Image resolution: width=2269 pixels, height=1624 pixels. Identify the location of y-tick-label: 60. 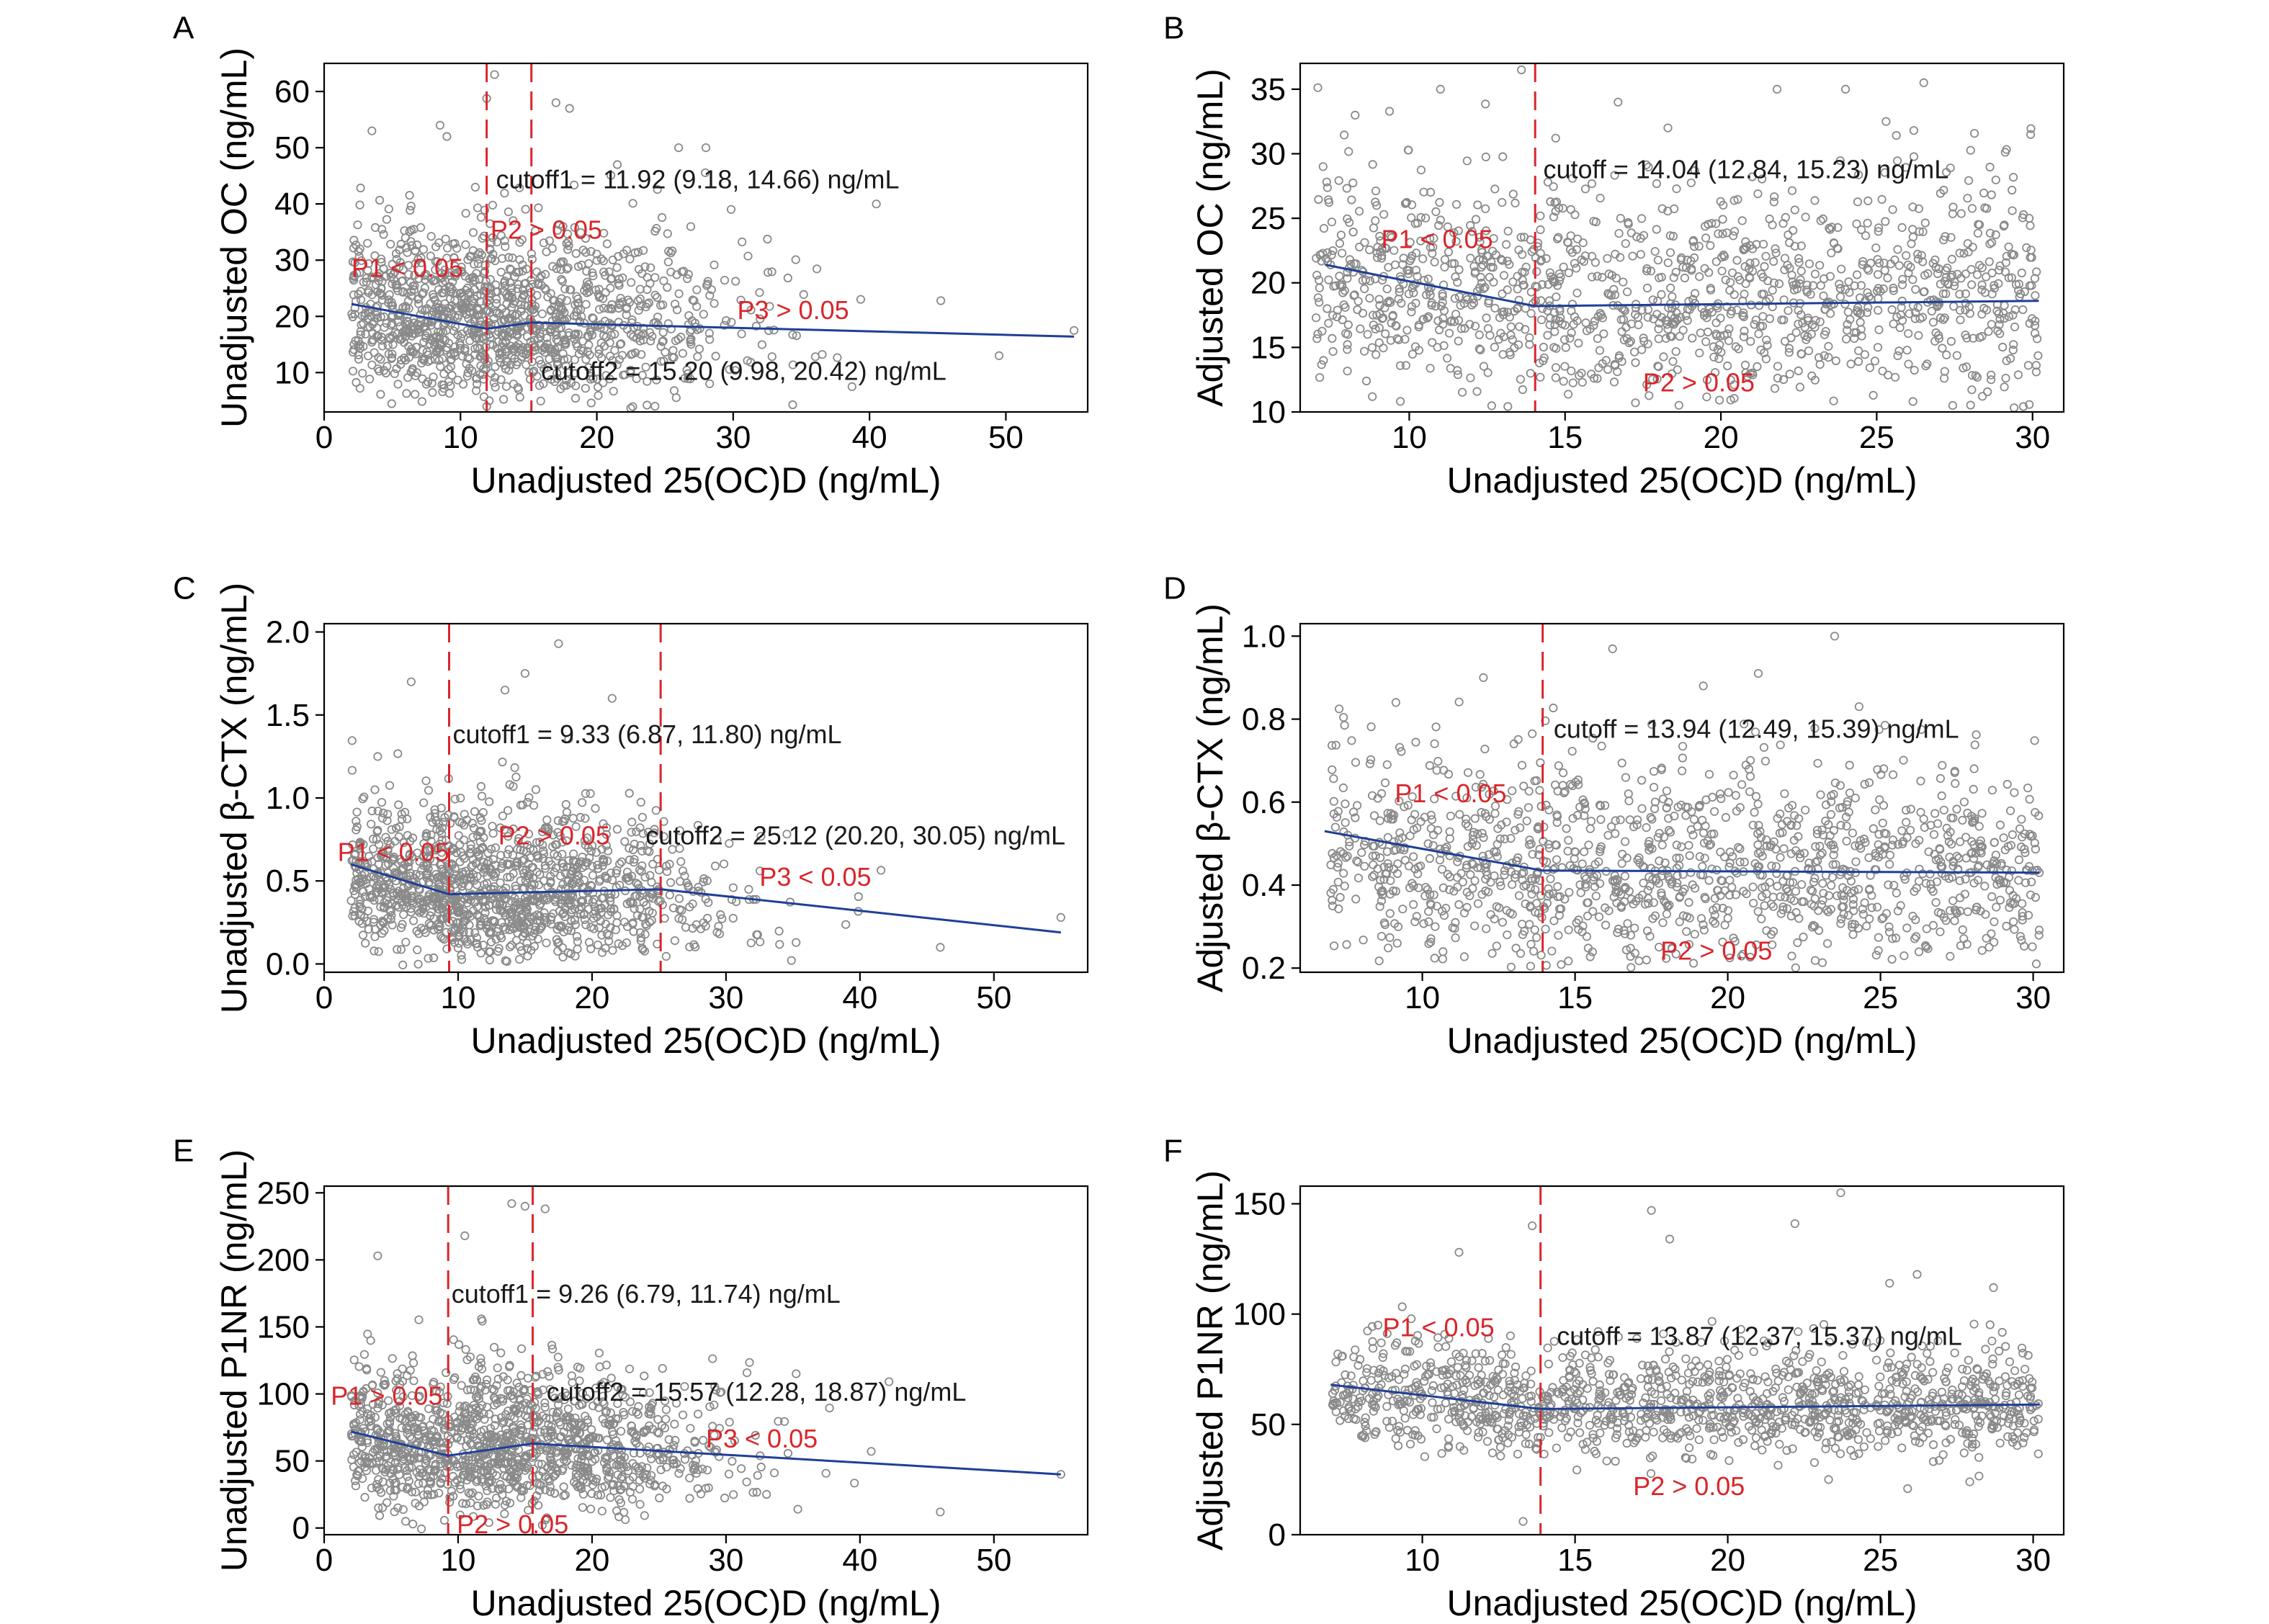
(292, 92).